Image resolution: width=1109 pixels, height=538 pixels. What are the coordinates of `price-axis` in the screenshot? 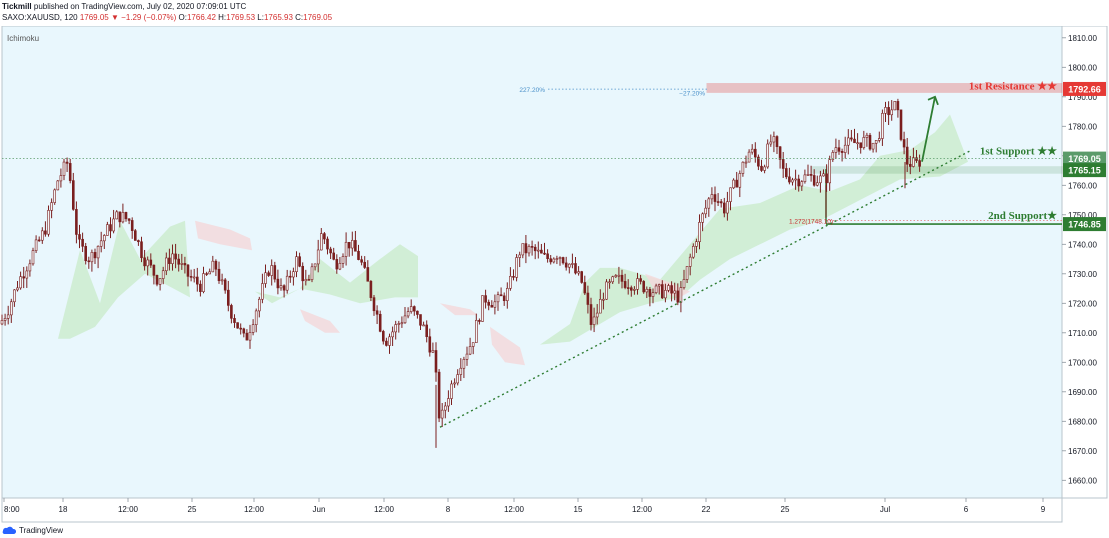 It's located at (1084, 262).